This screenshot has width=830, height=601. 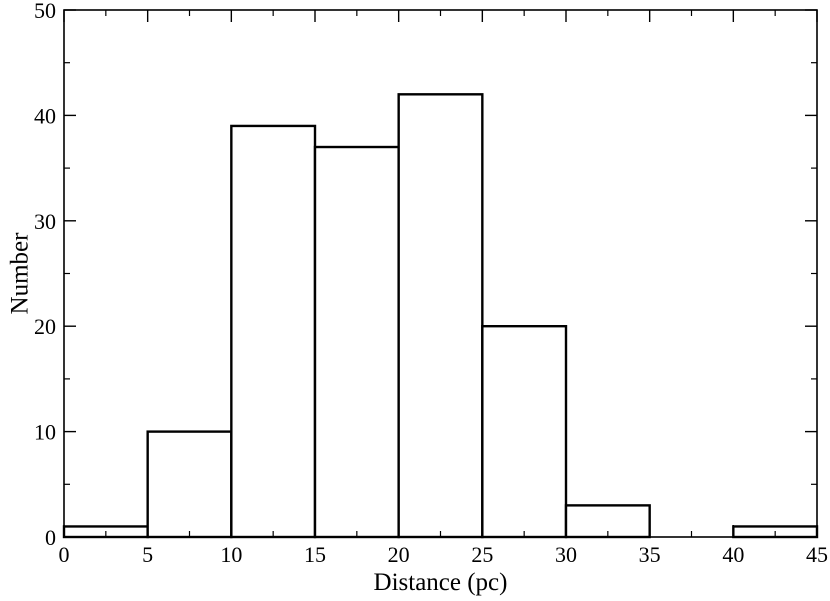 I want to click on y-tick-label: 50, so click(x=45, y=11).